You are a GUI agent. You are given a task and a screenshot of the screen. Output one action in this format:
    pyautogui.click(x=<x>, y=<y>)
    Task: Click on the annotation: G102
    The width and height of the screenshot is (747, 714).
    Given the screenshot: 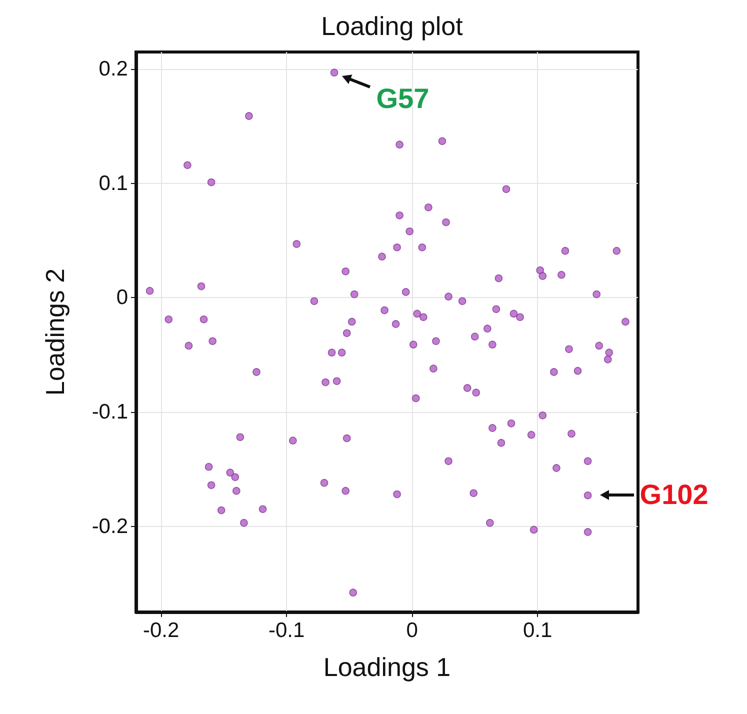 What is the action you would take?
    pyautogui.click(x=674, y=495)
    